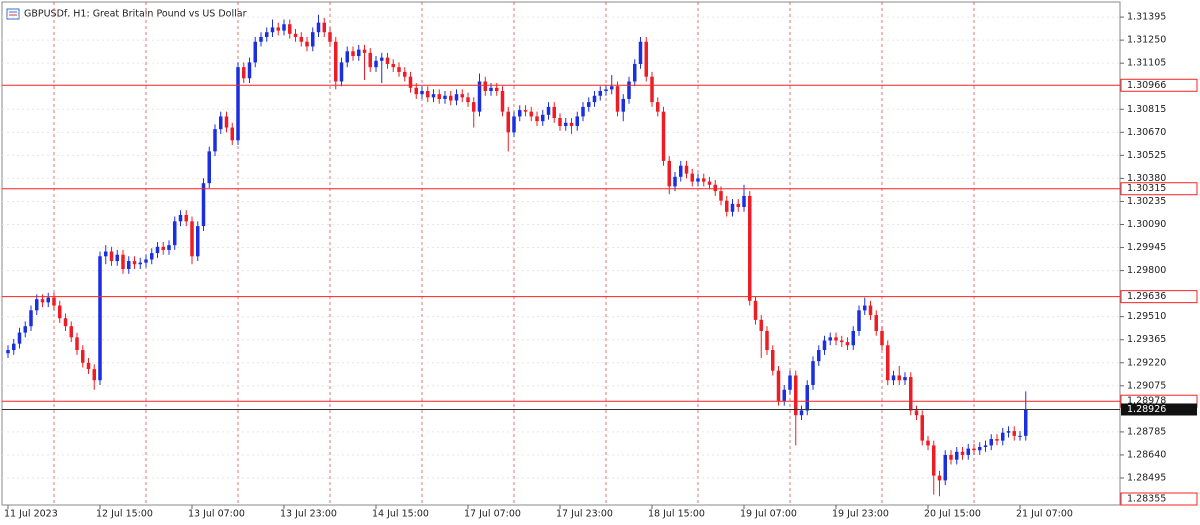  I want to click on x-tick-label: 18 Jul 15:00, so click(676, 514).